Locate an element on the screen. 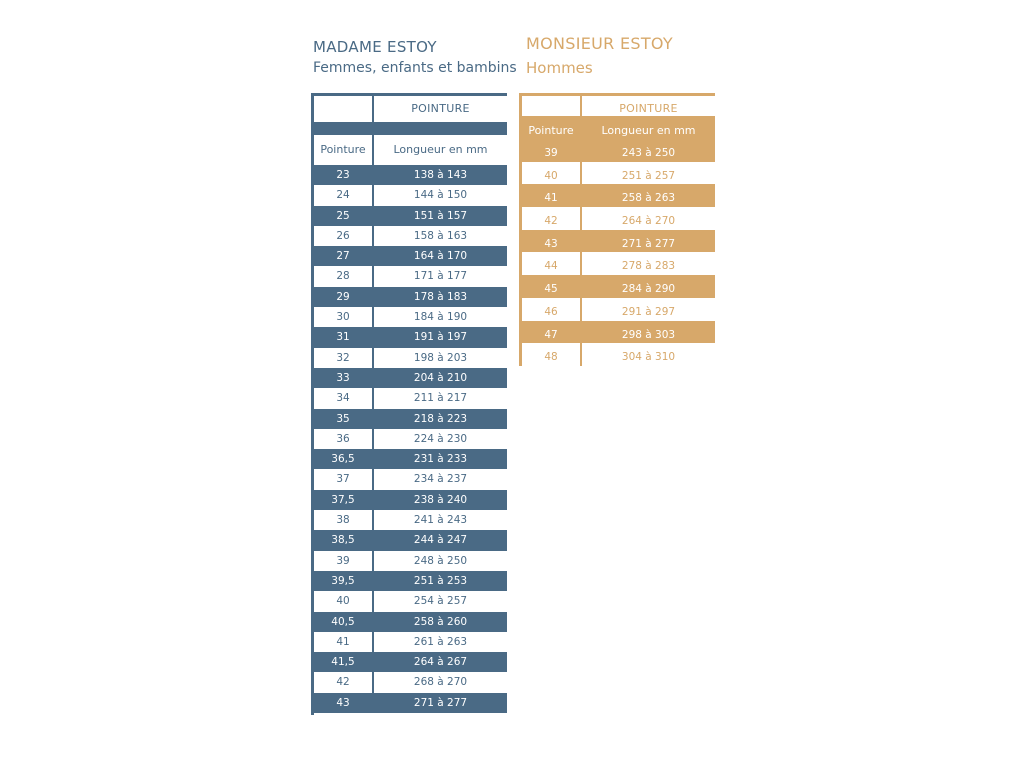 This screenshot has width=1024, height=768. table-row: 27 164 à 170 is located at coordinates (410, 256).